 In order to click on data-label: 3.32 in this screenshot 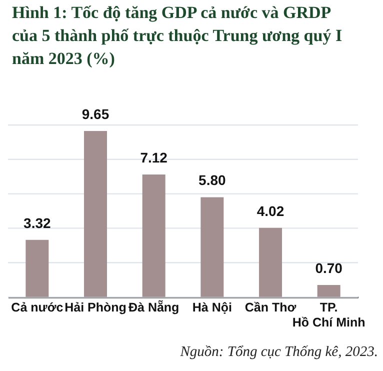, I will do `click(38, 222)`.